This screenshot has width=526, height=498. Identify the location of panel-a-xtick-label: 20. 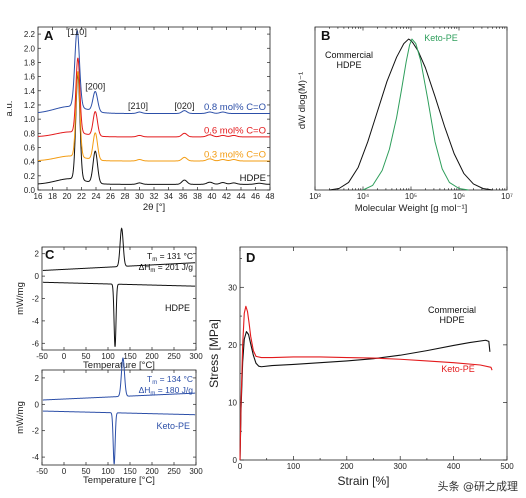
(67, 196).